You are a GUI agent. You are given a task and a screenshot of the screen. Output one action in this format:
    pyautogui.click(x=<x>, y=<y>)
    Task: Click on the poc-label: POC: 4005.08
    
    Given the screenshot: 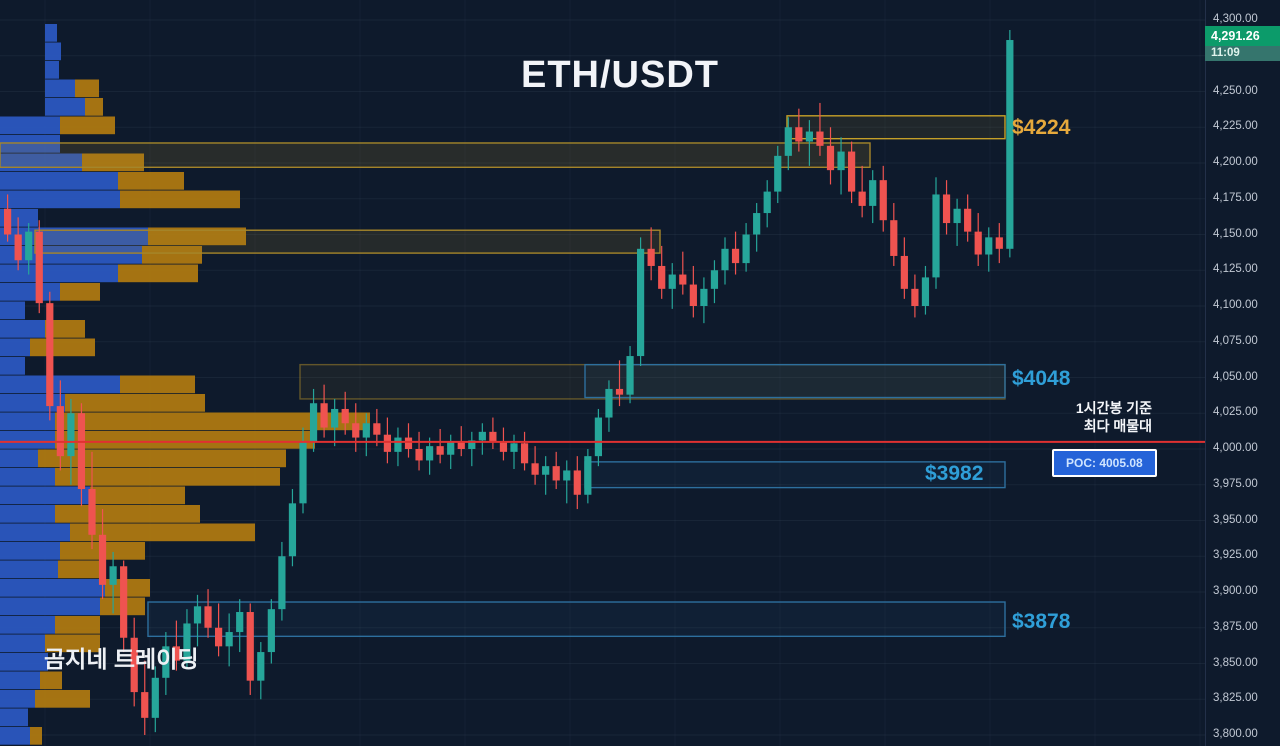 What is the action you would take?
    pyautogui.click(x=1104, y=463)
    